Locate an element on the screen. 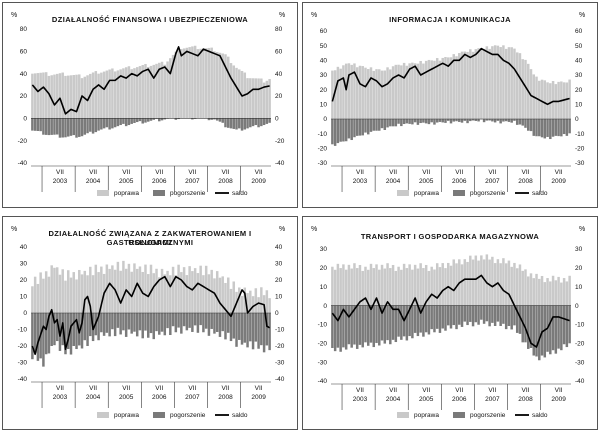  chart-title: TRANSPORT I GOSPODARKA MAGAZYNOWA is located at coordinates (450, 236).